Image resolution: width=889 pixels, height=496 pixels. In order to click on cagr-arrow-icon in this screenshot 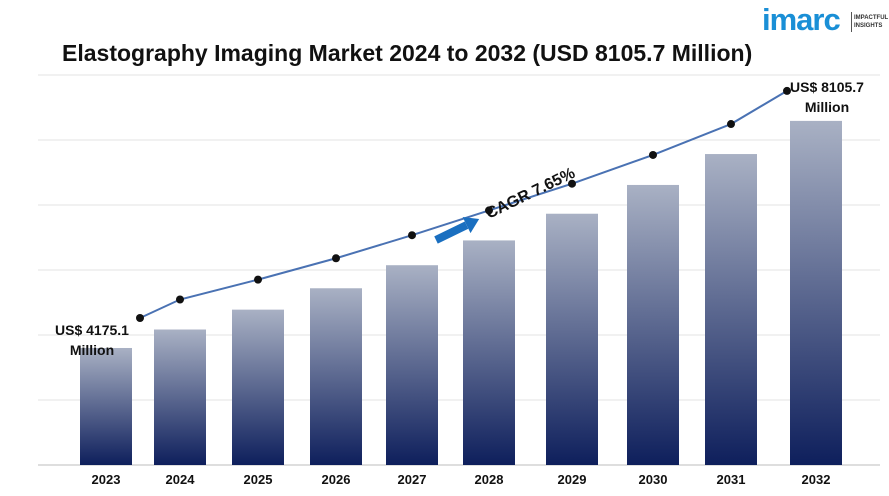, I will do `click(457, 230)`.